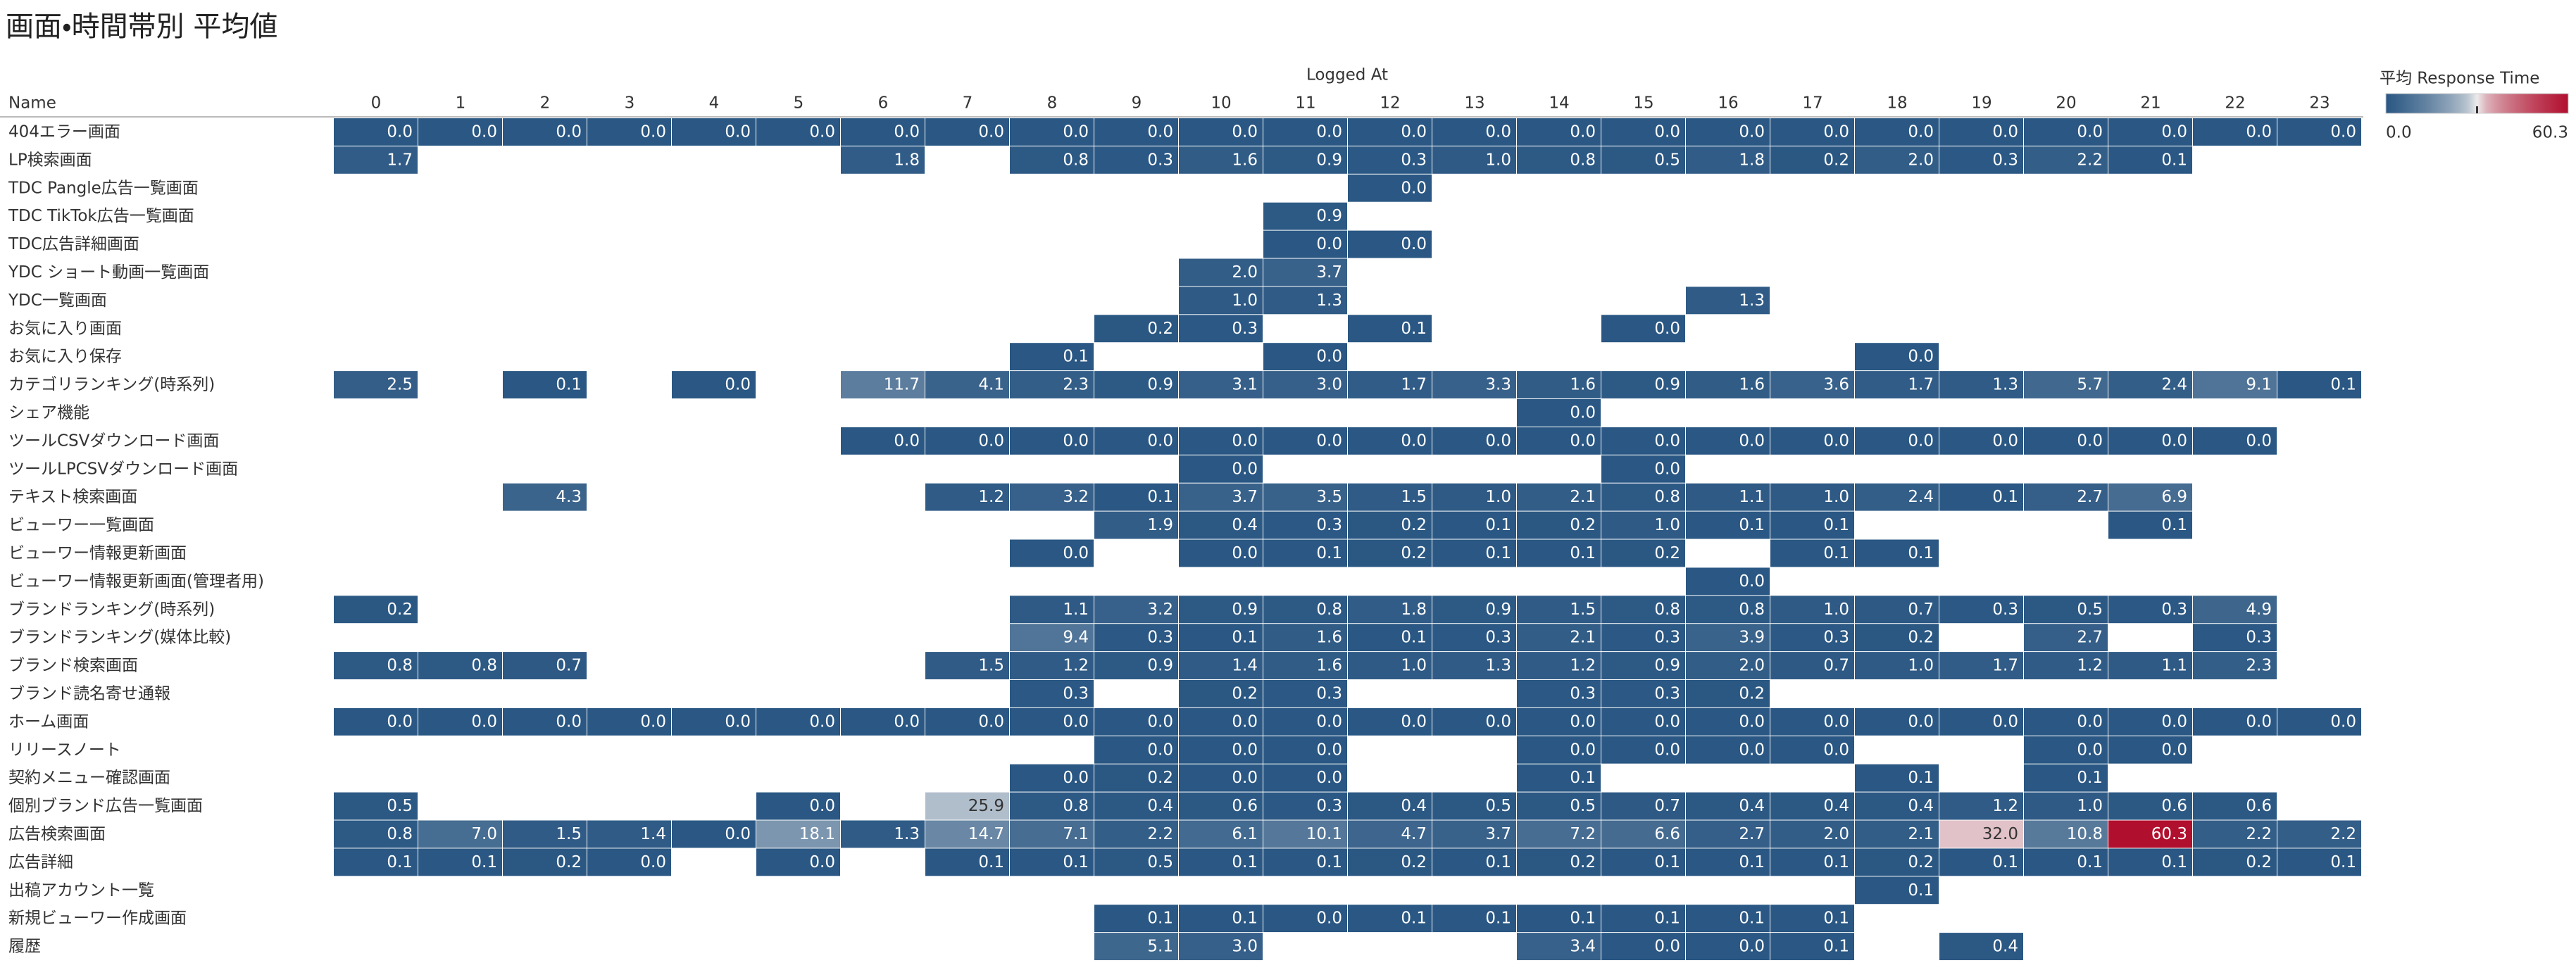  What do you see at coordinates (1583, 638) in the screenshot?
I see `cell-label: 2.1` at bounding box center [1583, 638].